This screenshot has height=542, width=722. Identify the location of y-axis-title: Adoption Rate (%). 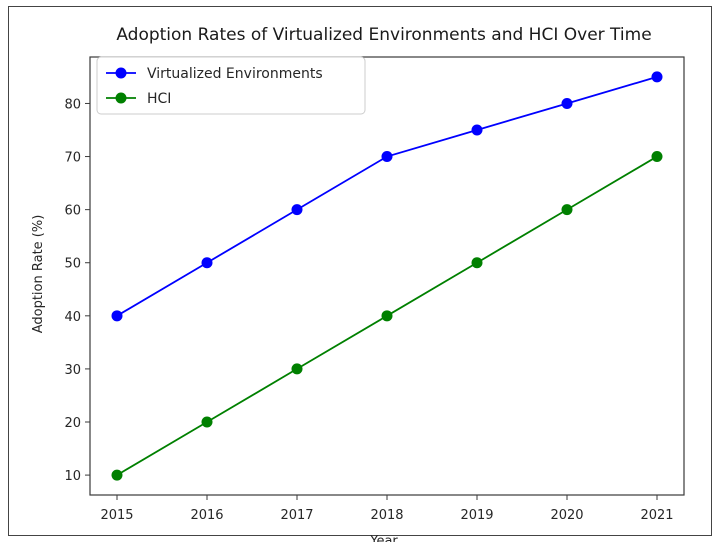
(38, 274).